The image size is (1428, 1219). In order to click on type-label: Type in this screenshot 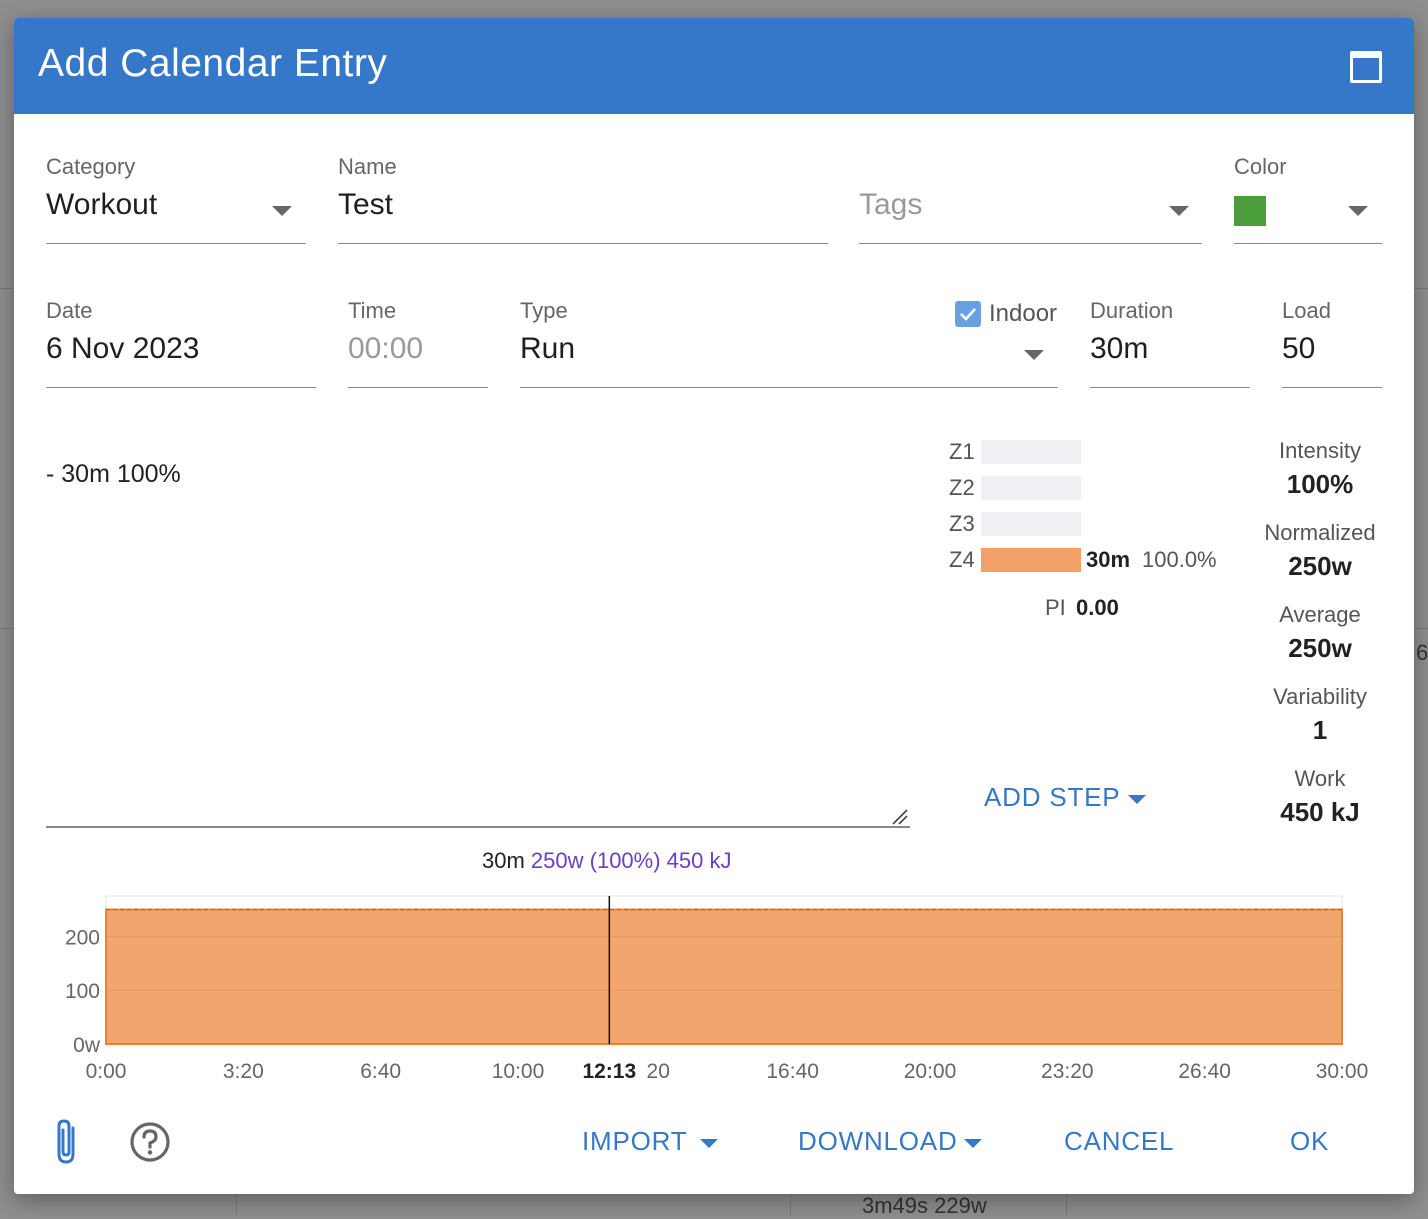, I will do `click(544, 310)`.